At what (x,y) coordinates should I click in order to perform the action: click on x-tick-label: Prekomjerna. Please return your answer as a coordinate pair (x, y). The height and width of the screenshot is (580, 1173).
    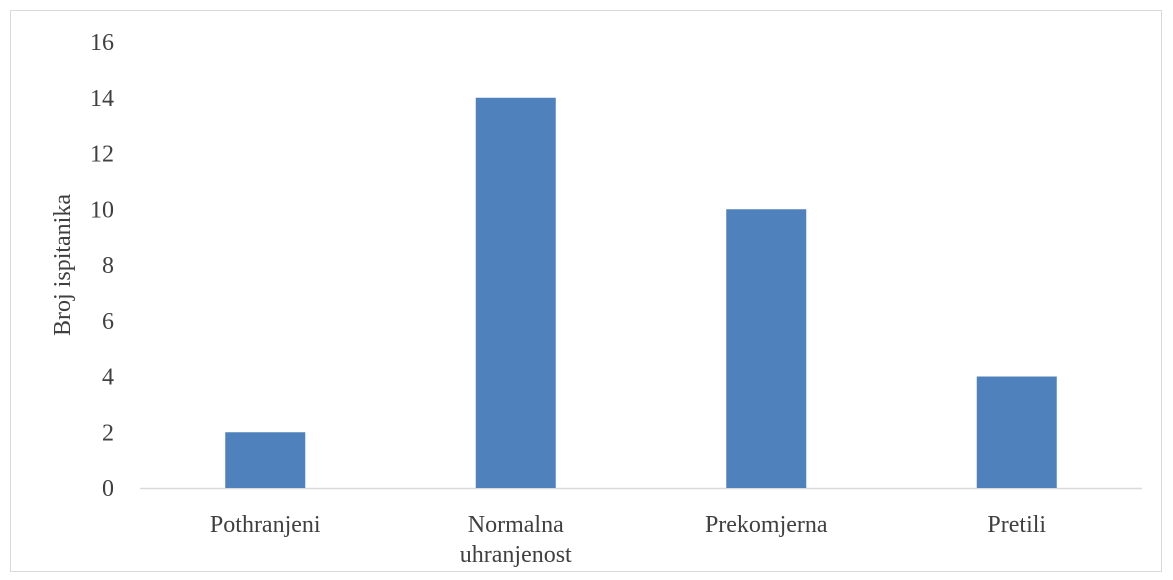
    Looking at the image, I should click on (766, 525).